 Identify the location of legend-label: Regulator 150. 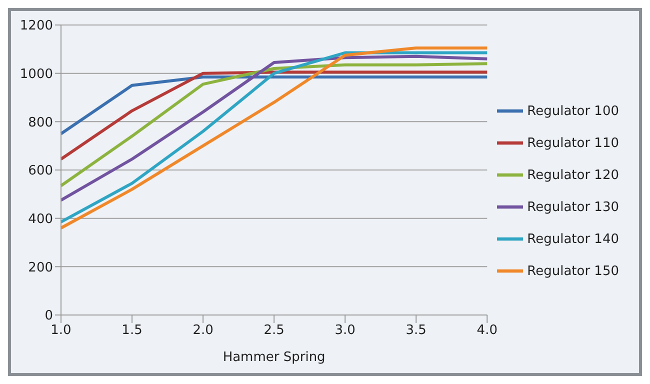
(573, 271).